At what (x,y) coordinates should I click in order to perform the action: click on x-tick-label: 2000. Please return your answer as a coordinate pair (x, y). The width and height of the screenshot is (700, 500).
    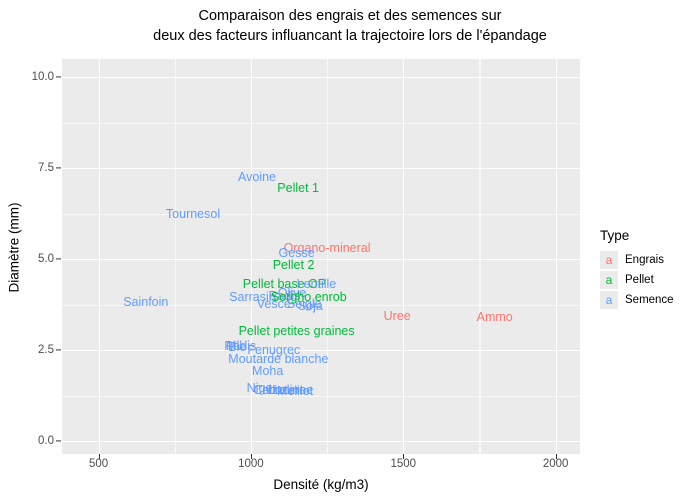
    Looking at the image, I should click on (555, 464).